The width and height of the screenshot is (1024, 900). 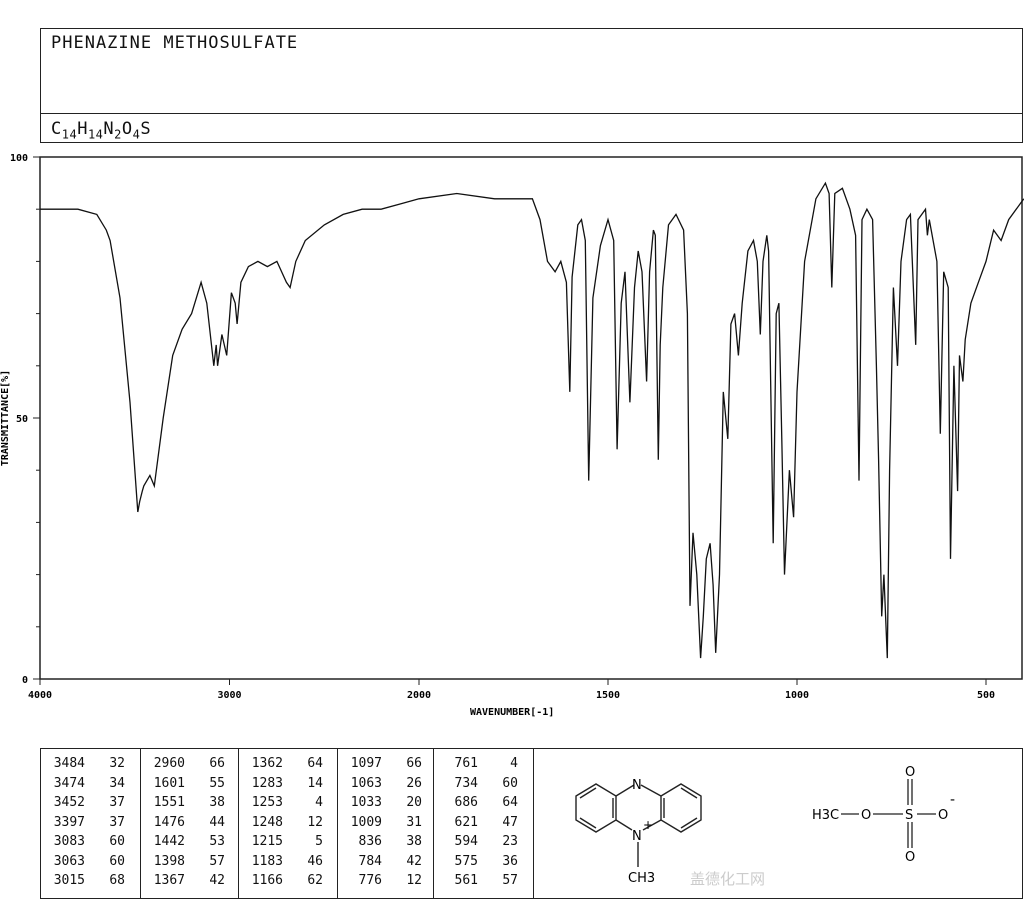 I want to click on peak-wavenumber: 1442, so click(x=169, y=842).